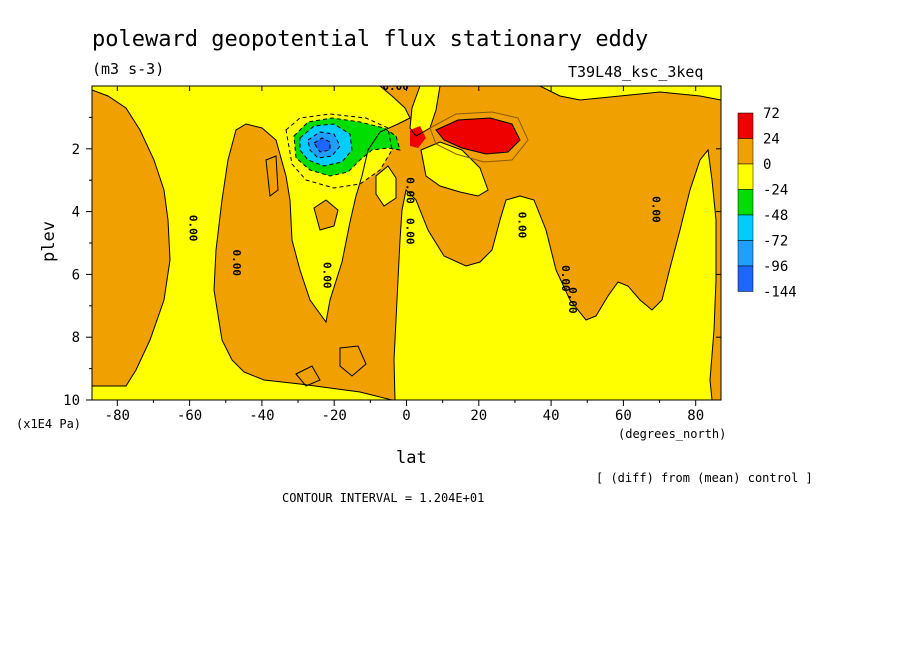 The image size is (904, 654). I want to click on y-tick-label: 10, so click(71, 401).